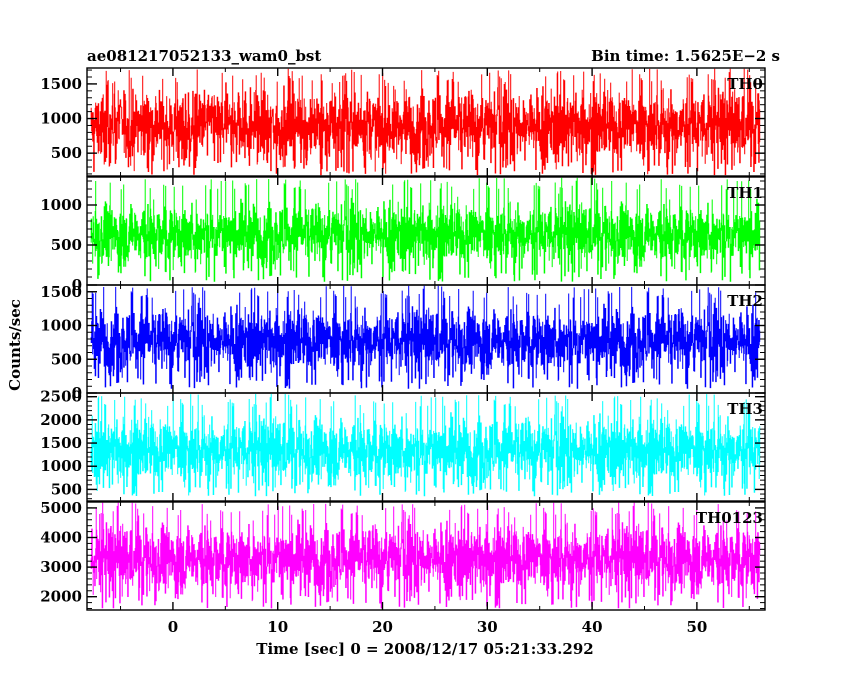 Image resolution: width=850 pixels, height=680 pixels. Describe the element at coordinates (745, 193) in the screenshot. I see `panel-label-th1: TH1` at that location.